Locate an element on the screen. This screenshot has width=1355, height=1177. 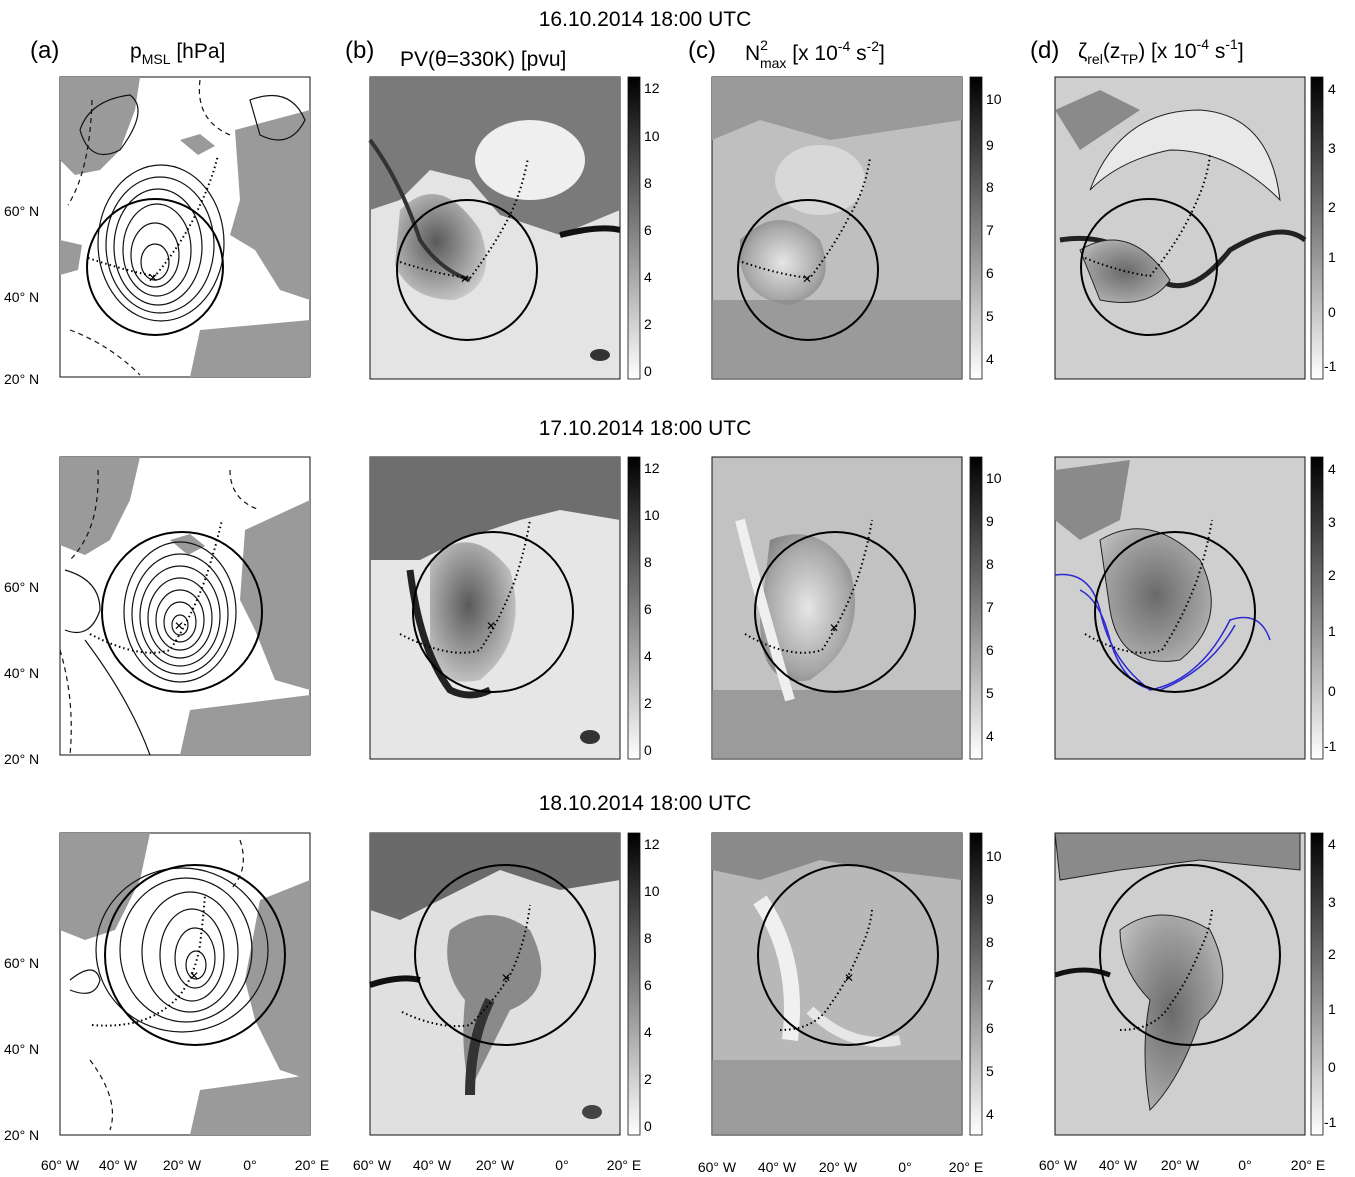
cbar-d2-4: 4 is located at coordinates (1332, 469).